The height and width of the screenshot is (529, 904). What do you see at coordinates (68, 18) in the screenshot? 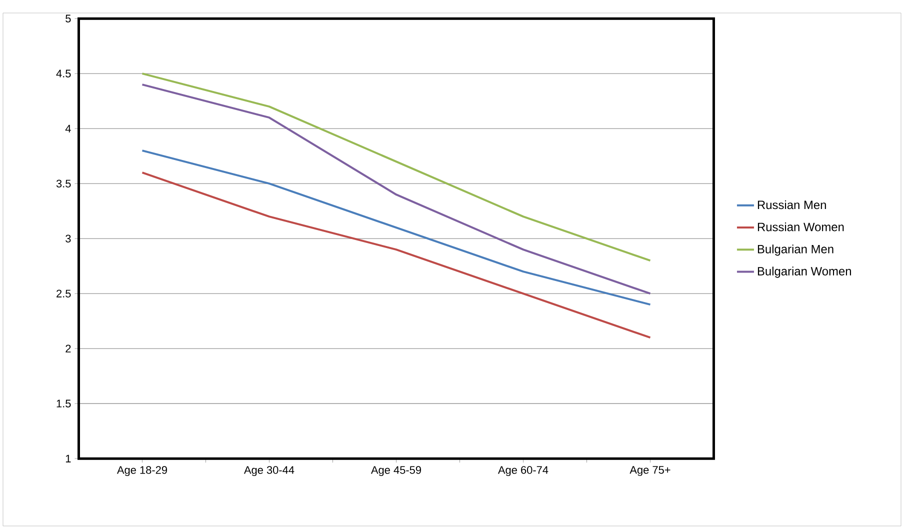
I see `y-tick-label: 5` at bounding box center [68, 18].